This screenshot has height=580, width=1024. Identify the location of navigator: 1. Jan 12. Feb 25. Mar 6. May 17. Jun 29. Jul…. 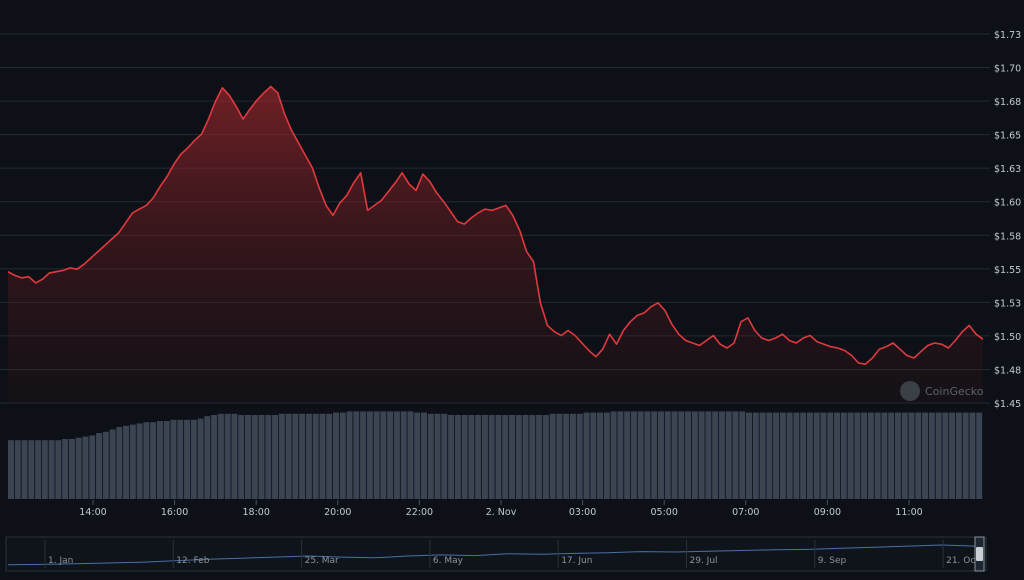
(496, 554).